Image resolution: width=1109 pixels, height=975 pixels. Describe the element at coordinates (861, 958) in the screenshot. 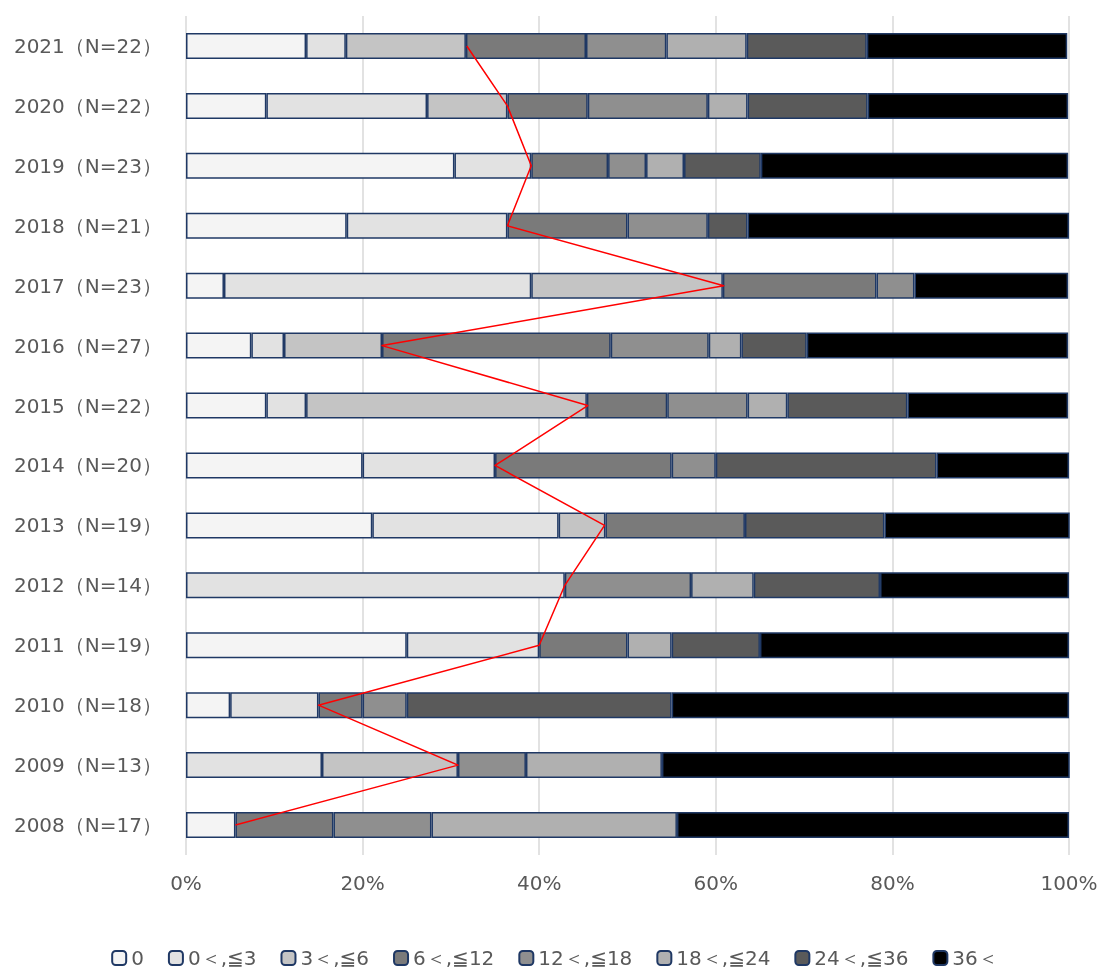

I see `legend-label: 24＜,≦36` at that location.